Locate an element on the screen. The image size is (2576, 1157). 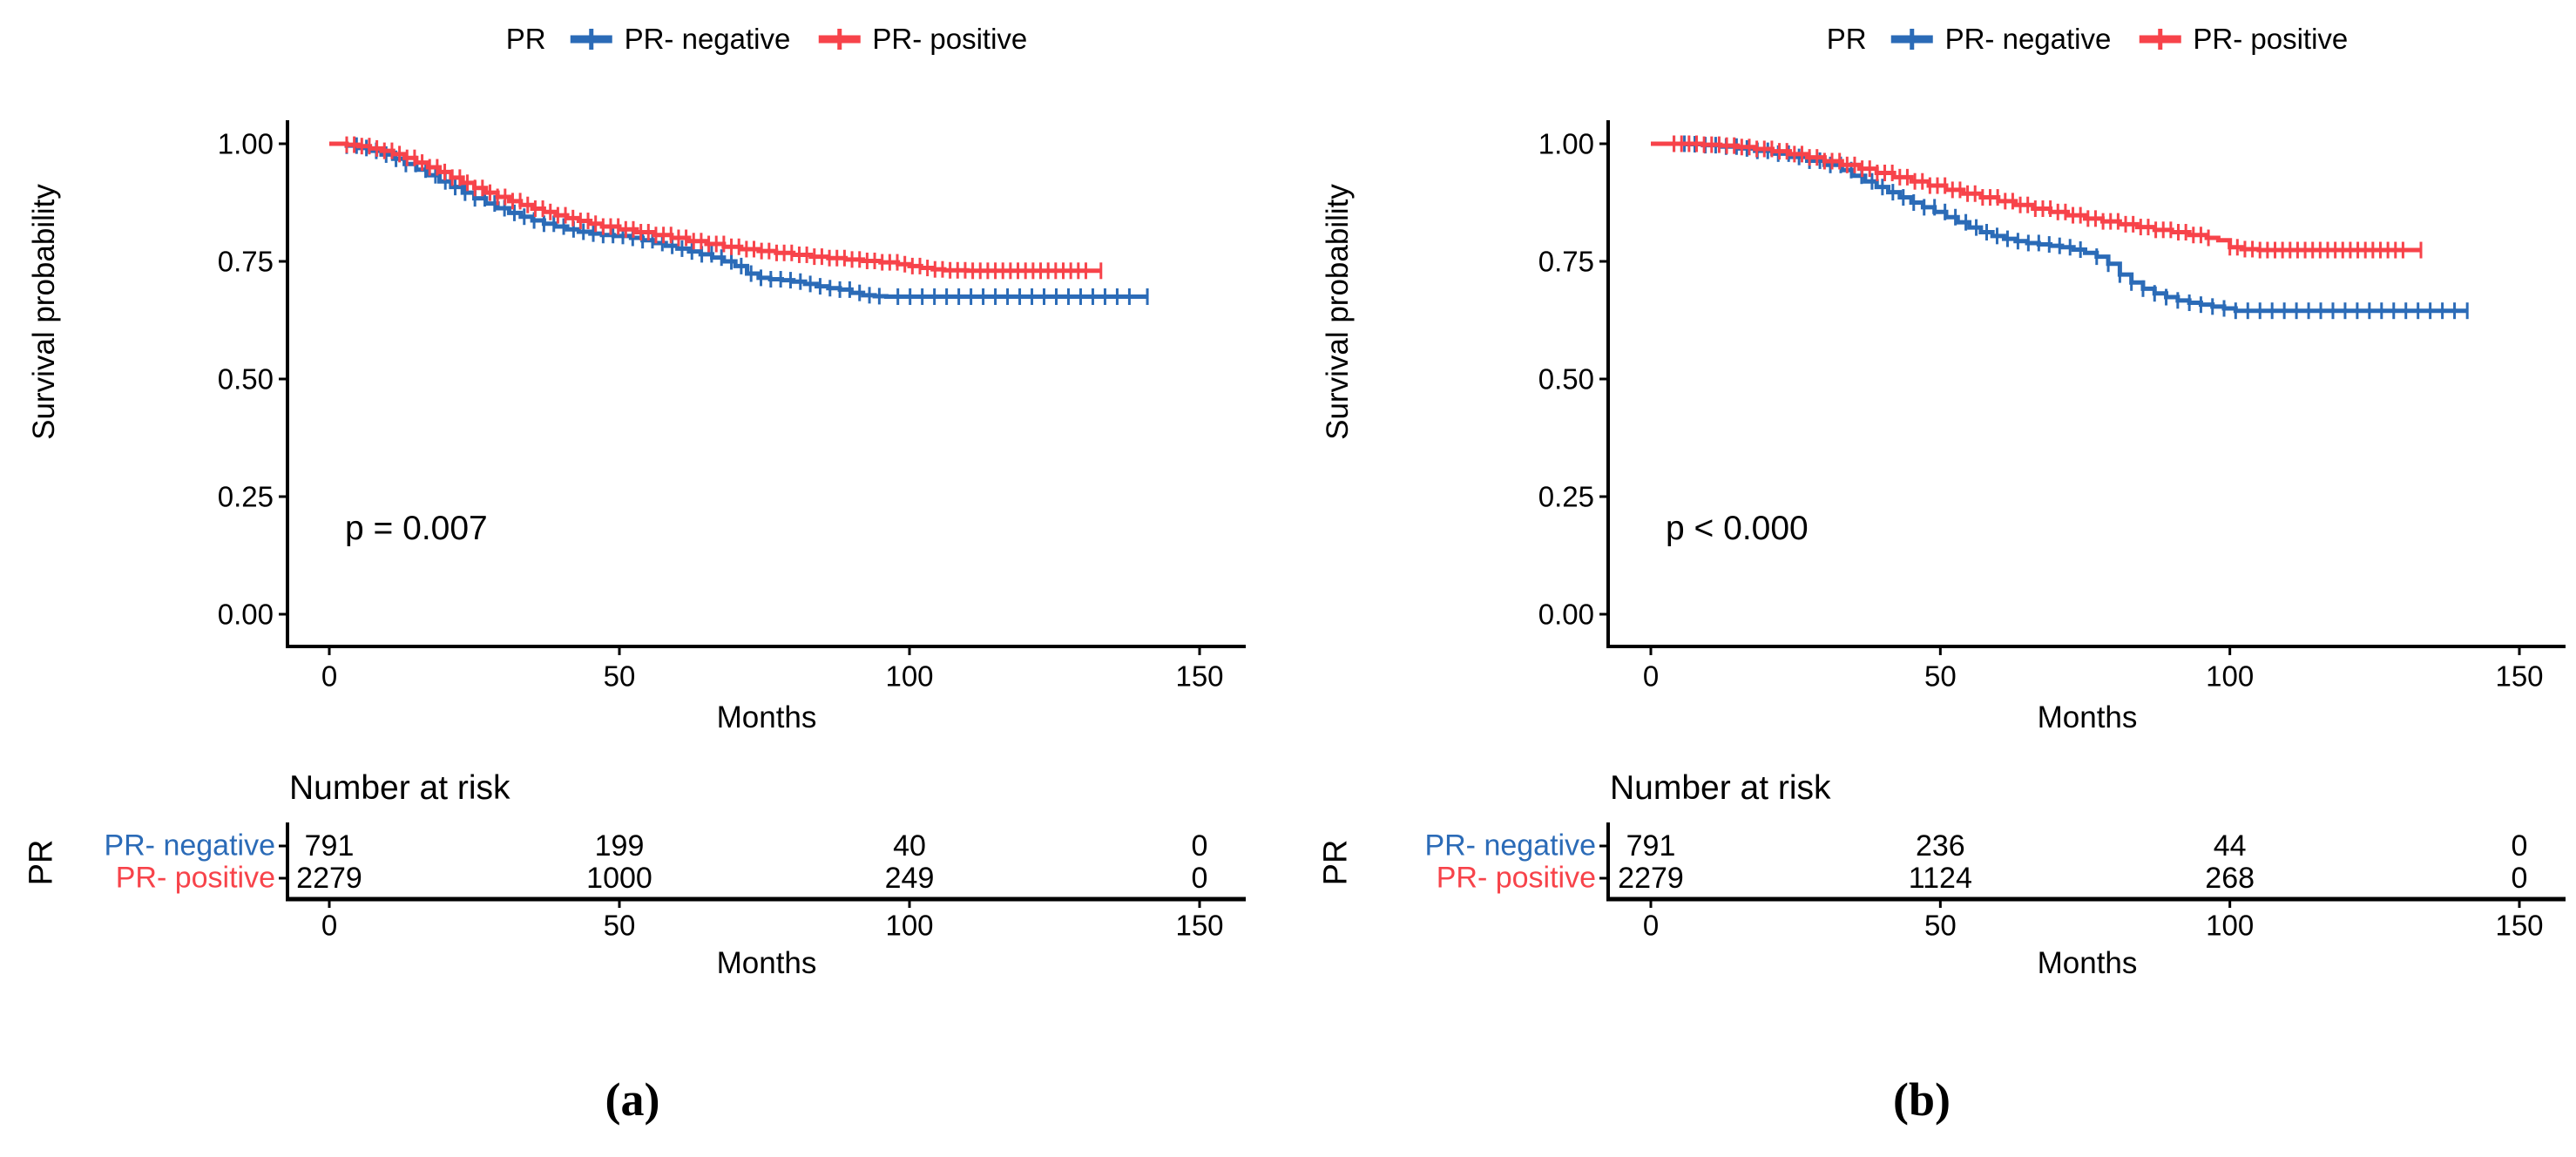
risk-count: 40 is located at coordinates (909, 846).